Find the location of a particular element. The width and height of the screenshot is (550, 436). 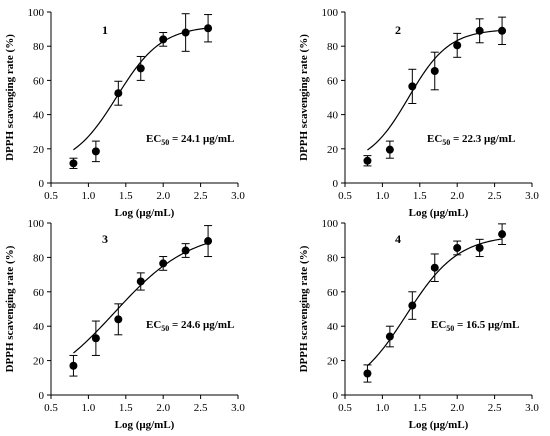

panel-number: 3 is located at coordinates (105, 239).